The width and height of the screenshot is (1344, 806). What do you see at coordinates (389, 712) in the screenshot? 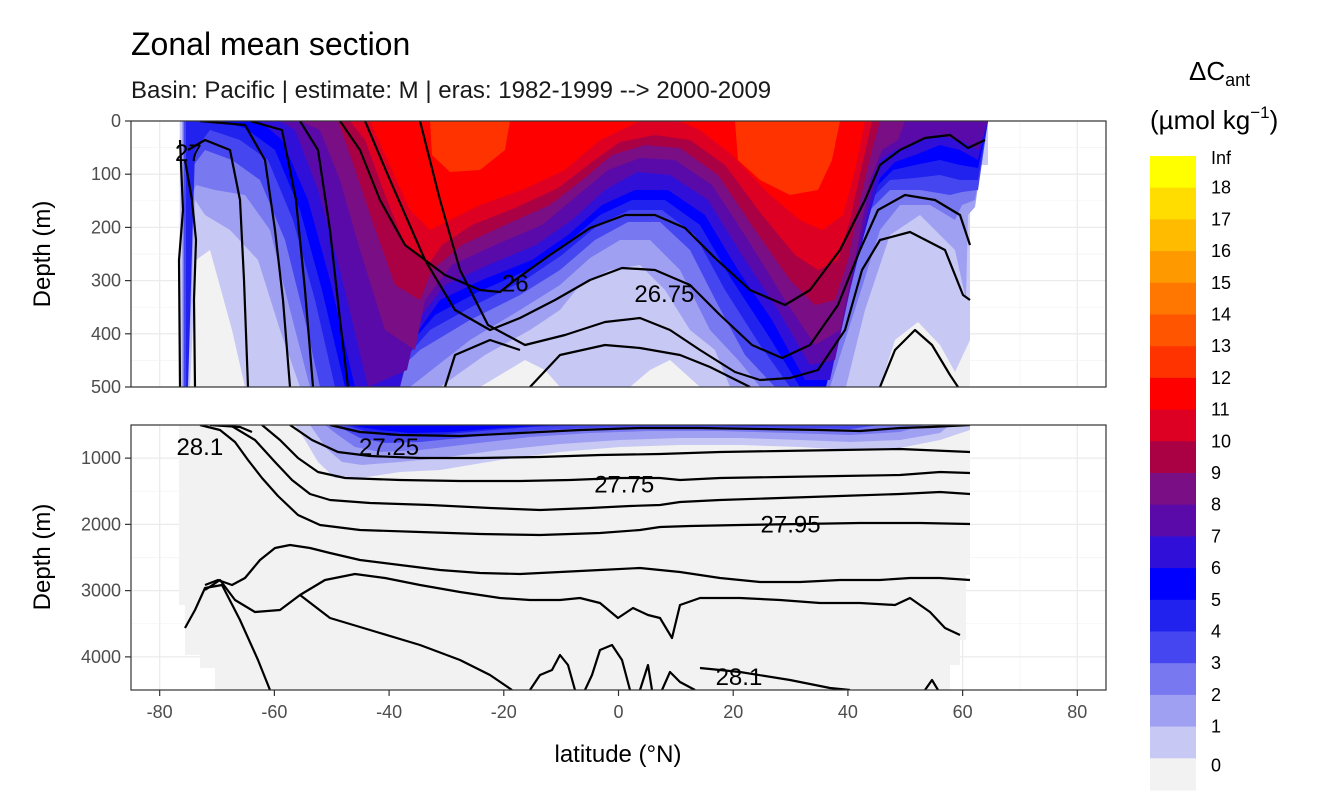
I see `x-tick-label: -40` at bounding box center [389, 712].